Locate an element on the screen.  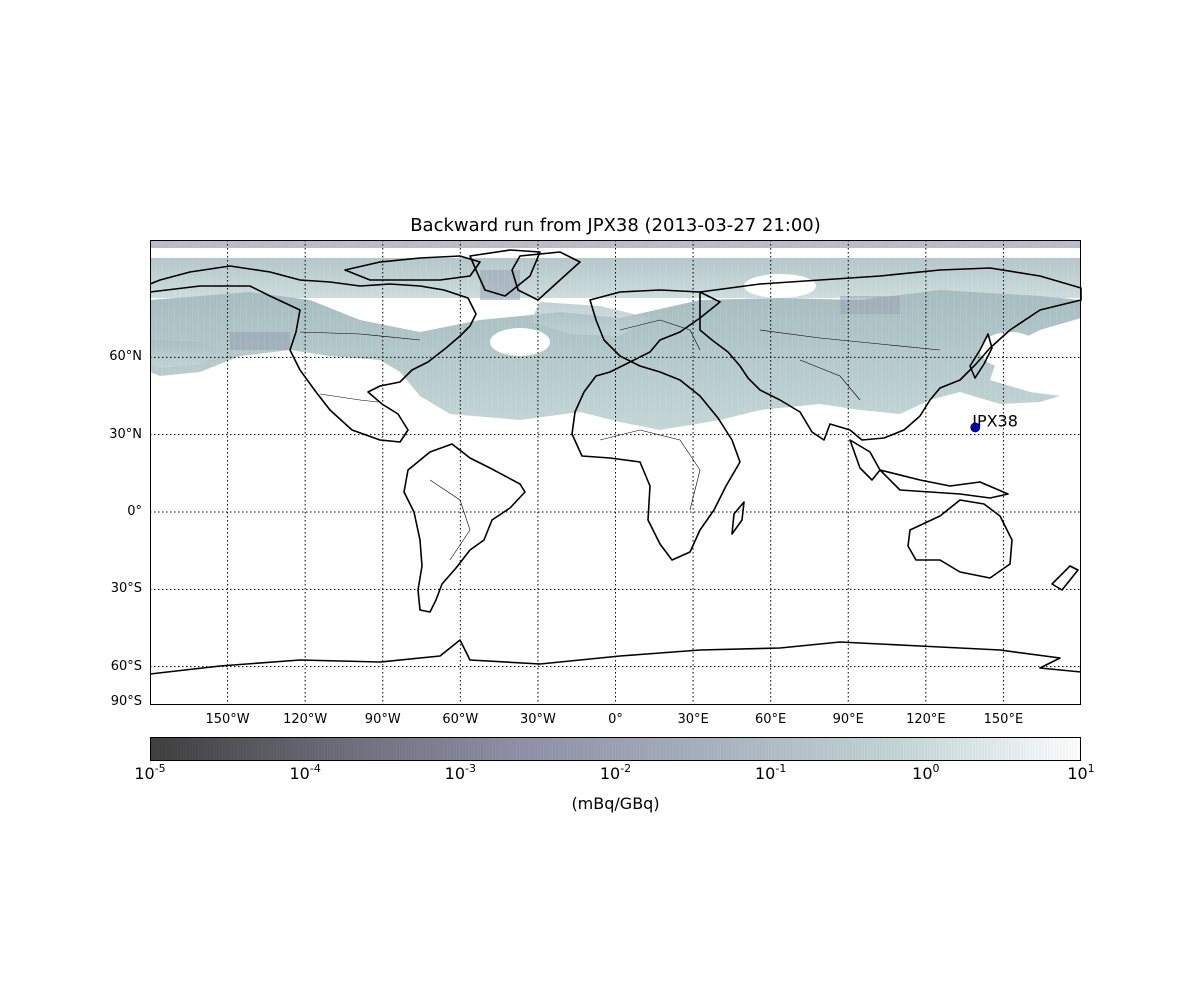
colorbar-tick-label: 100 is located at coordinates (926, 773).